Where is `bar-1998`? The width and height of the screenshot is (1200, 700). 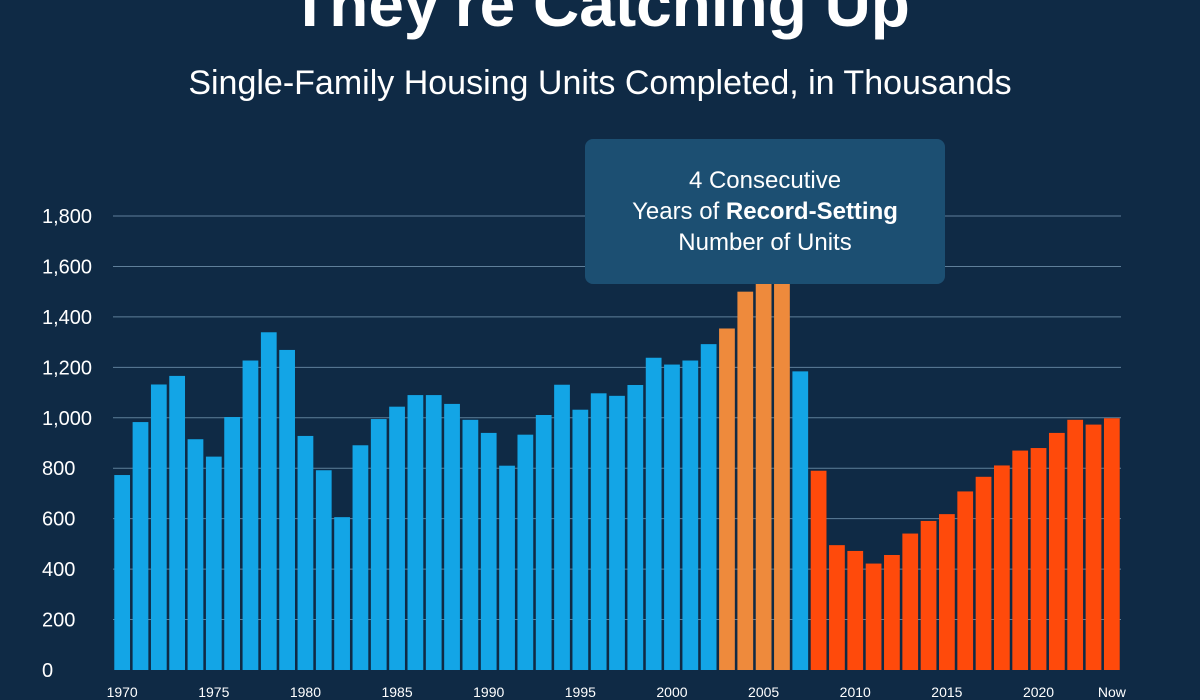
bar-1998 is located at coordinates (635, 527).